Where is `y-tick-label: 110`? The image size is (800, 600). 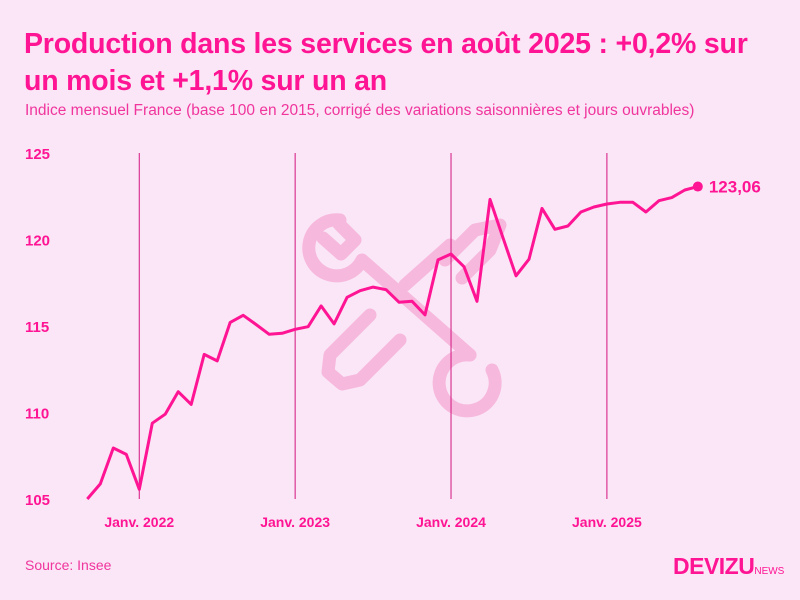 y-tick-label: 110 is located at coordinates (37, 414).